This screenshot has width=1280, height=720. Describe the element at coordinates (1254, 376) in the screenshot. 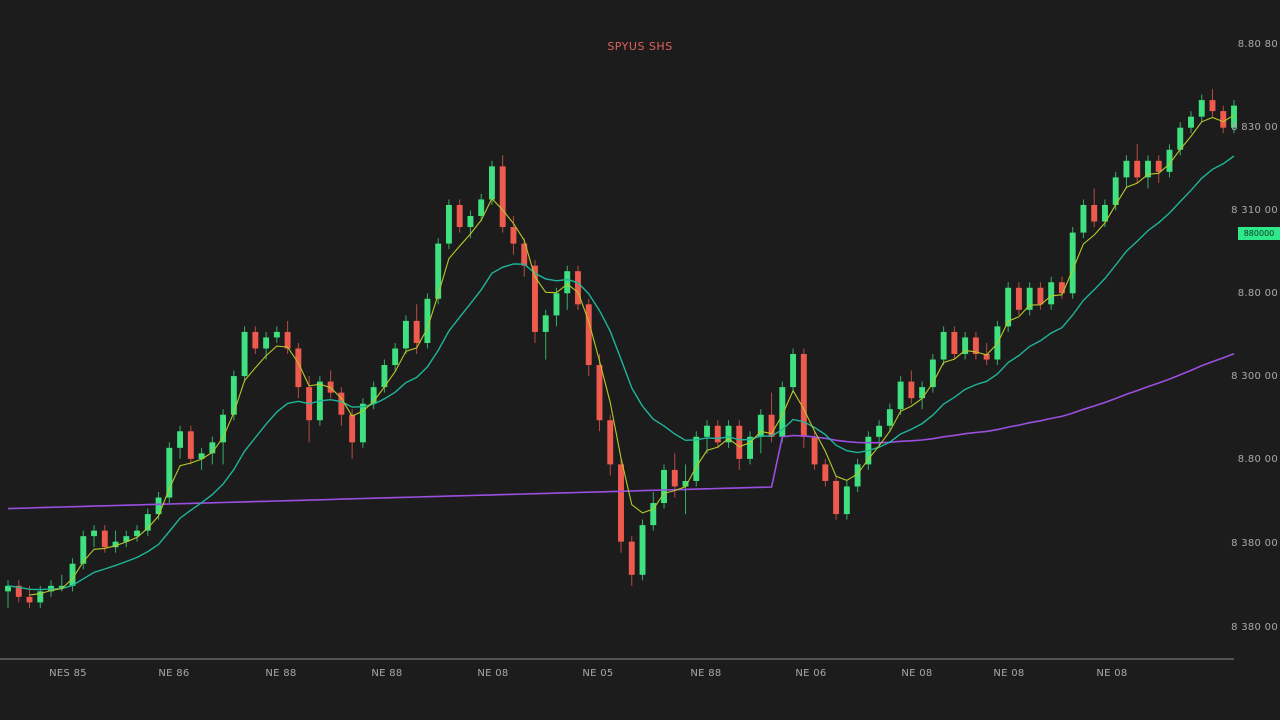

I see `y-tick-label: 8 300 00` at that location.